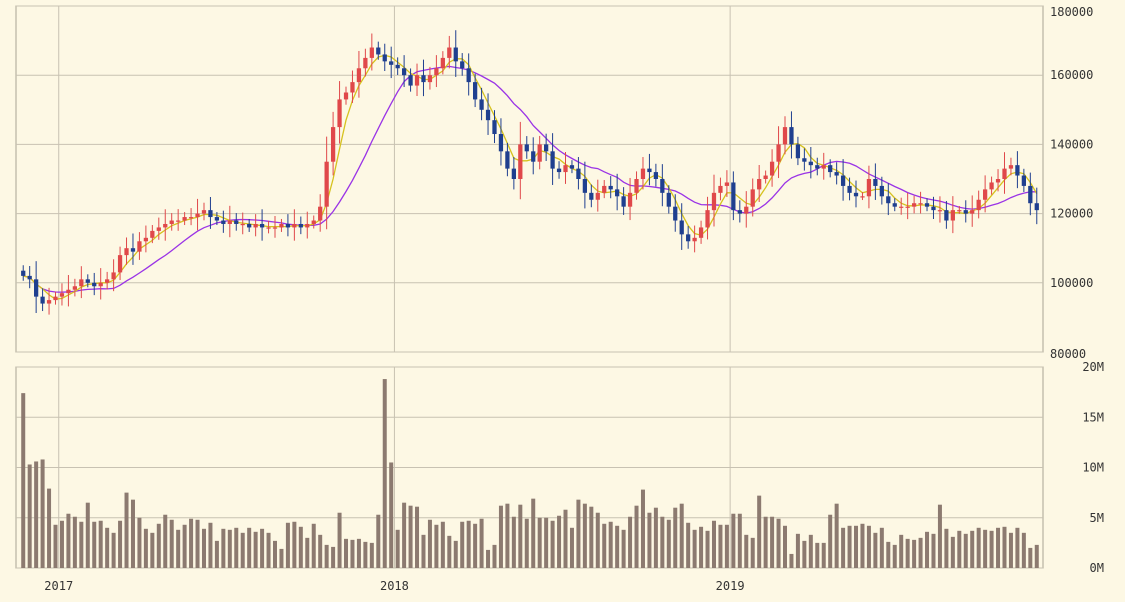 Image resolution: width=1125 pixels, height=602 pixels. Describe the element at coordinates (394, 586) in the screenshot. I see `year-tick-label: 2018` at that location.